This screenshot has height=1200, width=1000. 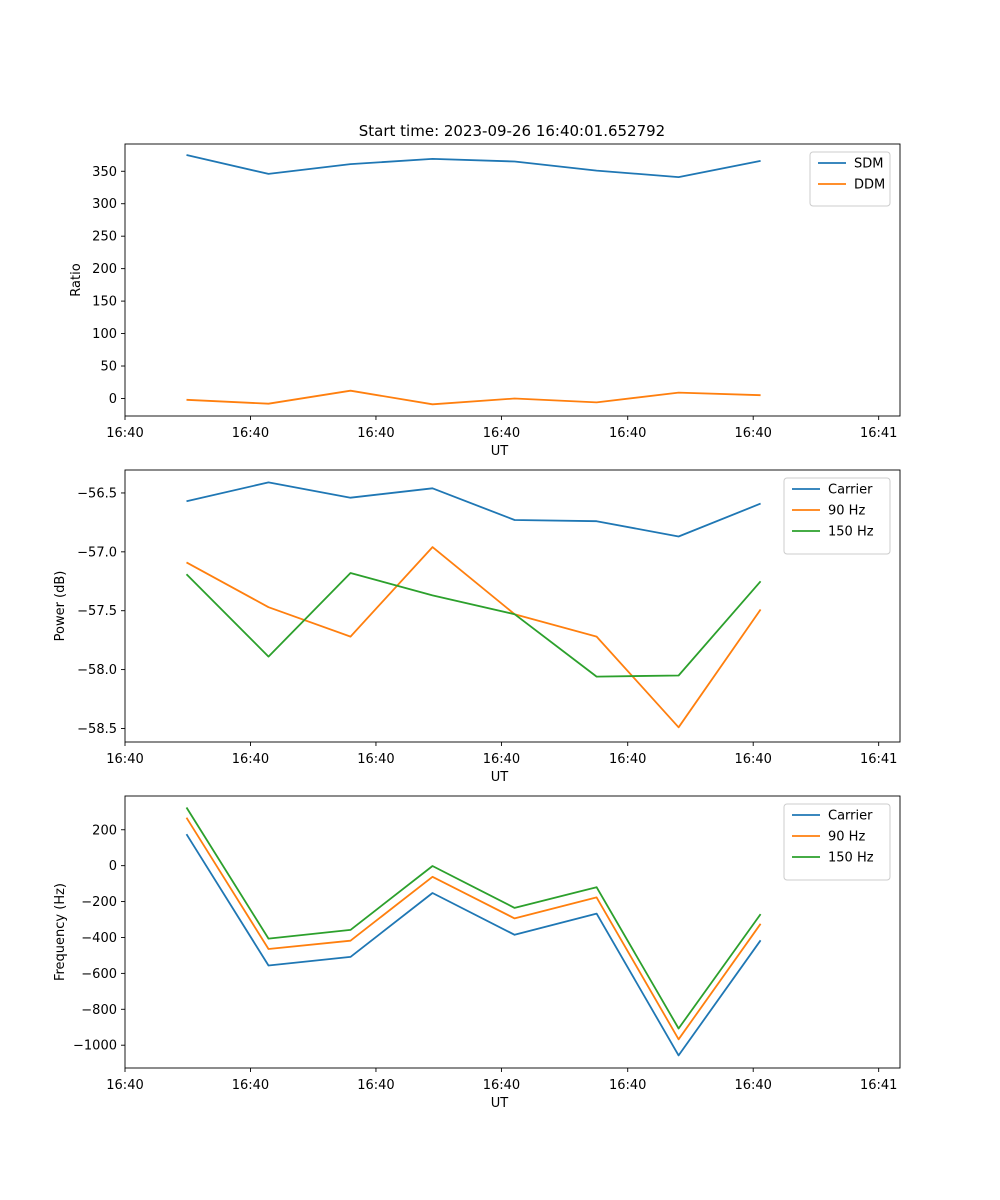 What do you see at coordinates (108, 367) in the screenshot?
I see `y-tick-label: 50` at bounding box center [108, 367].